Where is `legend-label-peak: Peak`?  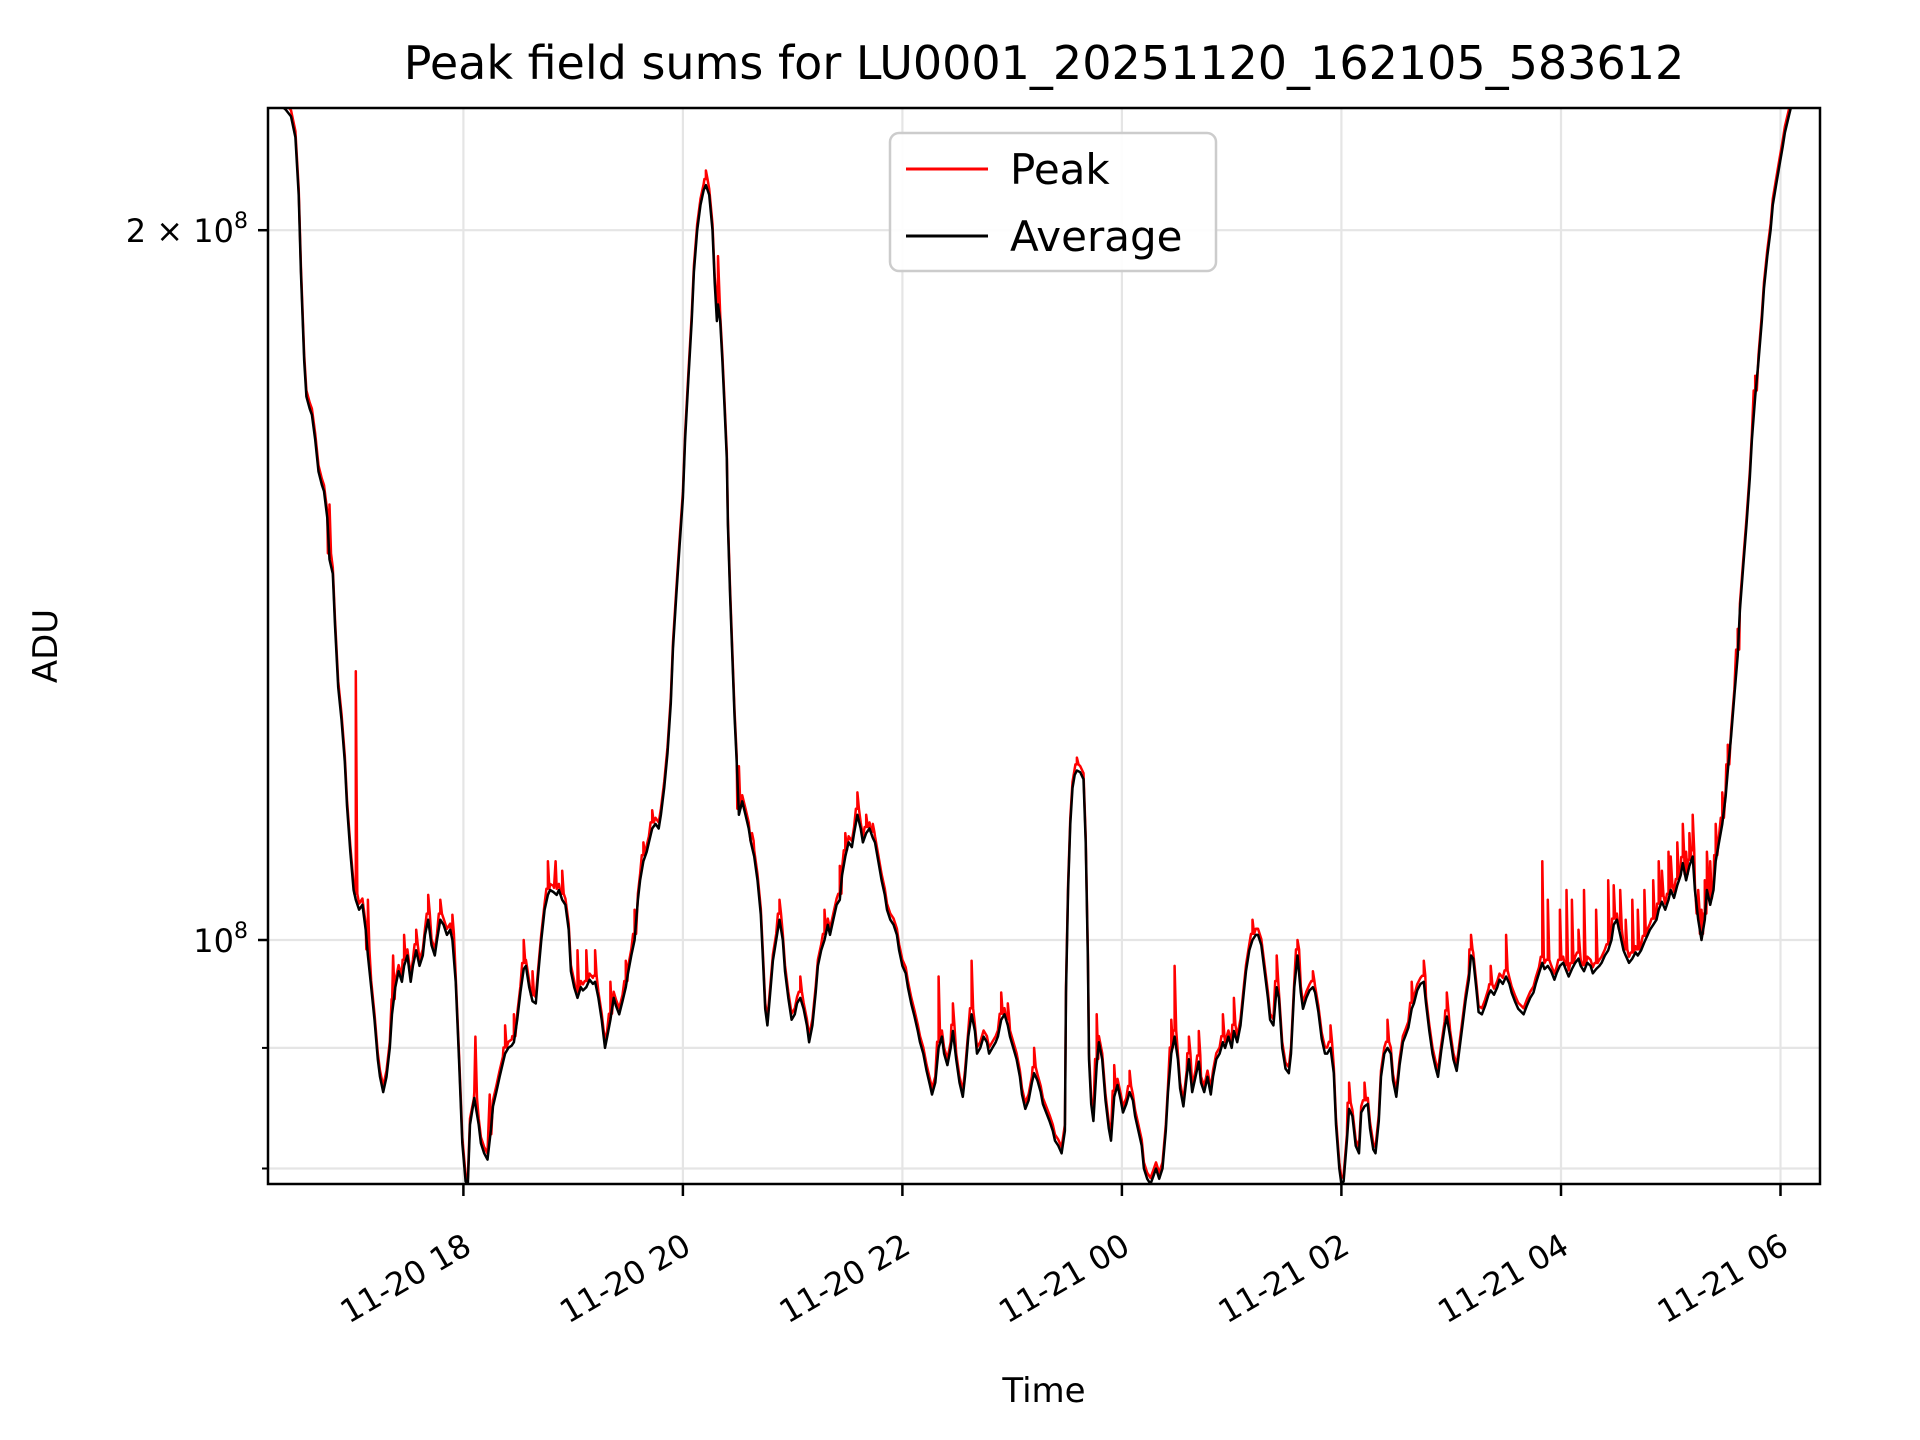
legend-label-peak: Peak is located at coordinates (1060, 169).